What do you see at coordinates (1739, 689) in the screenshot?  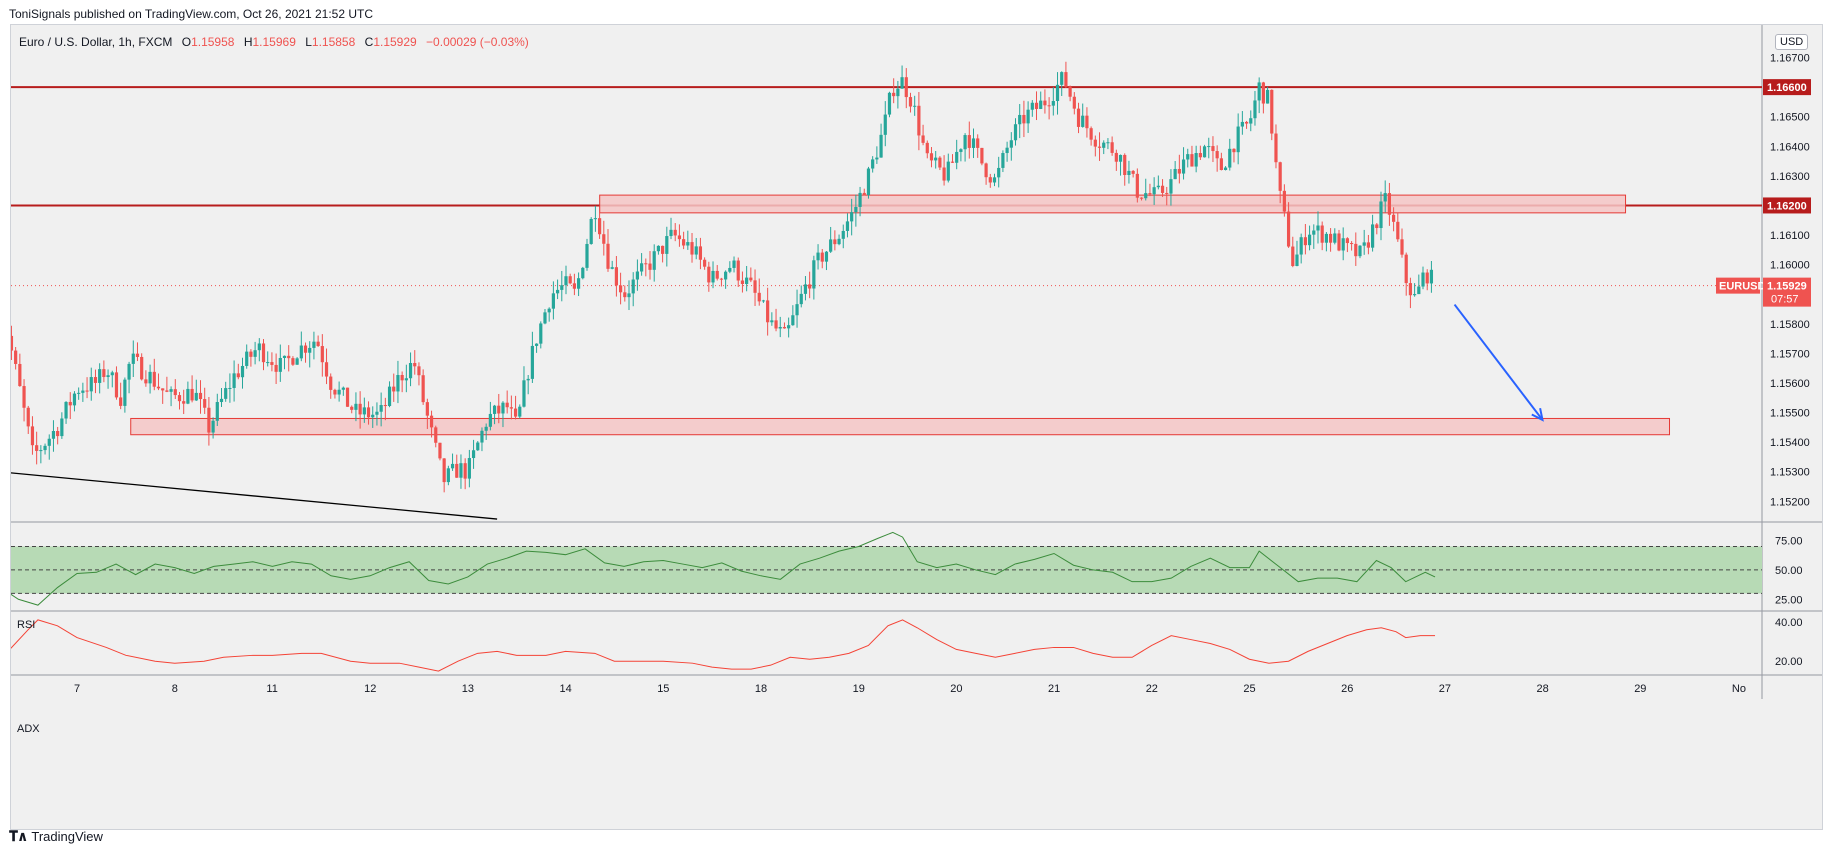 I see `time-tick-label: No` at bounding box center [1739, 689].